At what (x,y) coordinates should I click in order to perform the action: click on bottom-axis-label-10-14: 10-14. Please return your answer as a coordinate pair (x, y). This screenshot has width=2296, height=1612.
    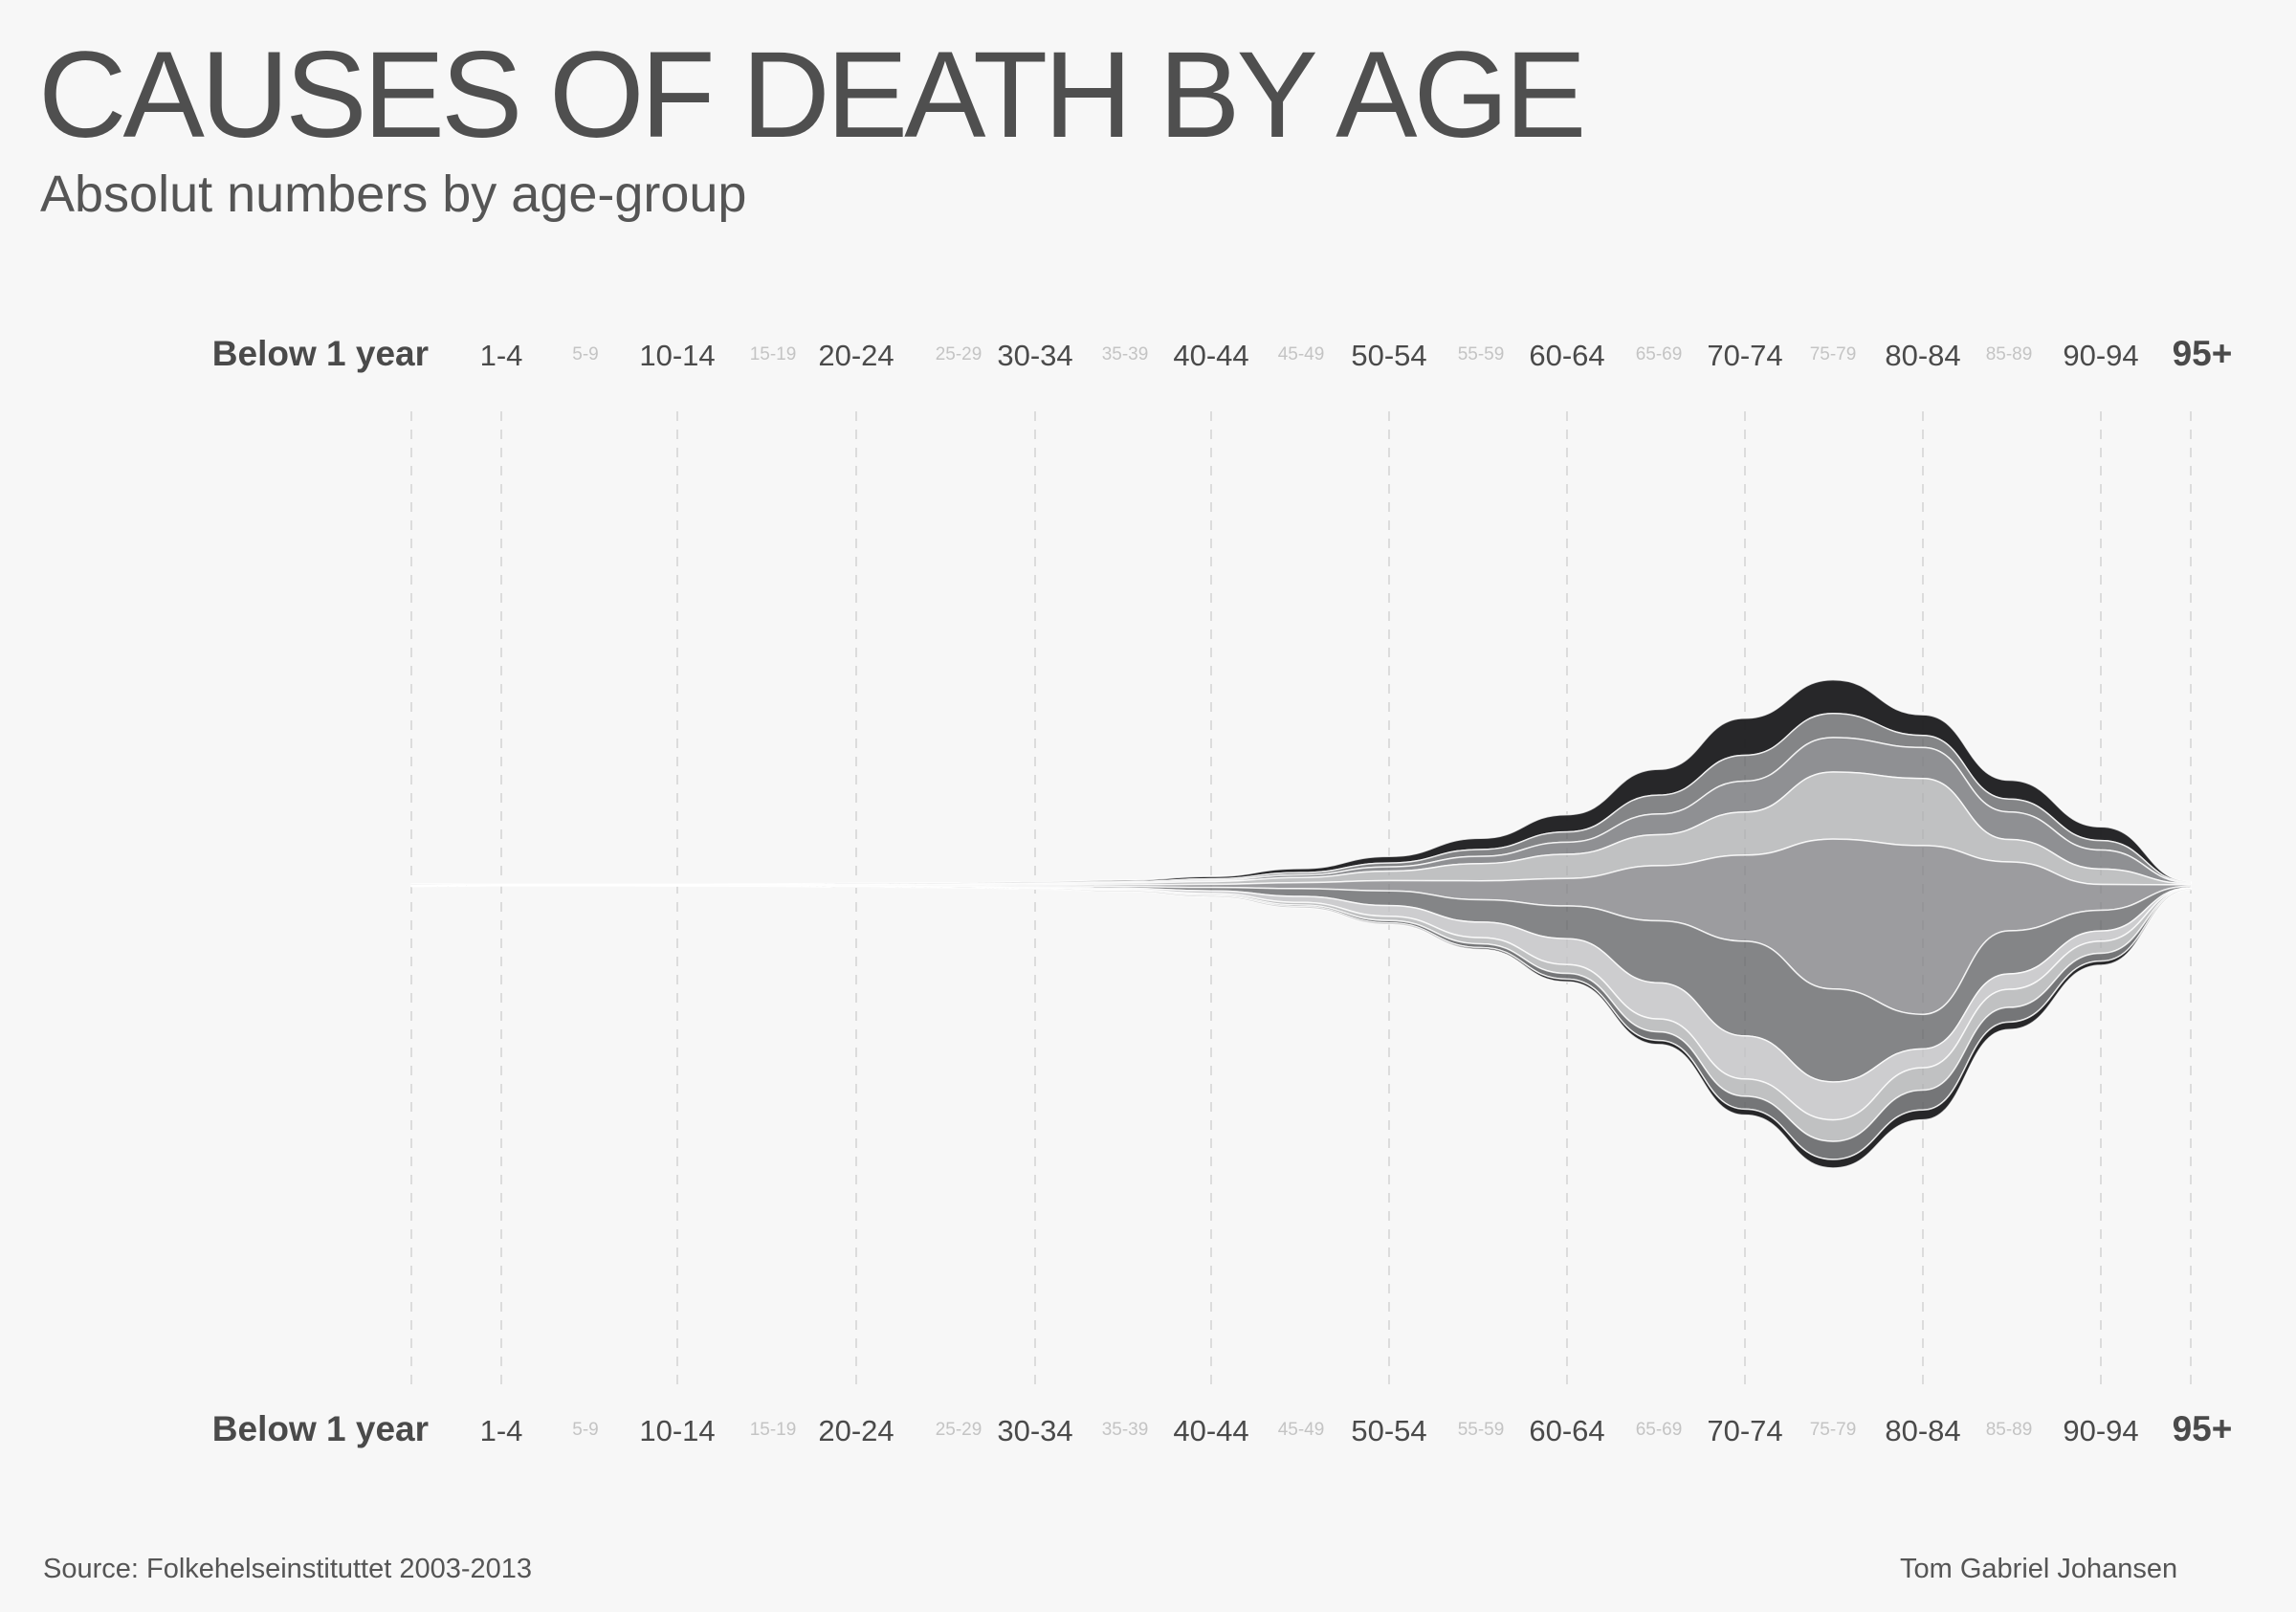
    Looking at the image, I should click on (677, 1430).